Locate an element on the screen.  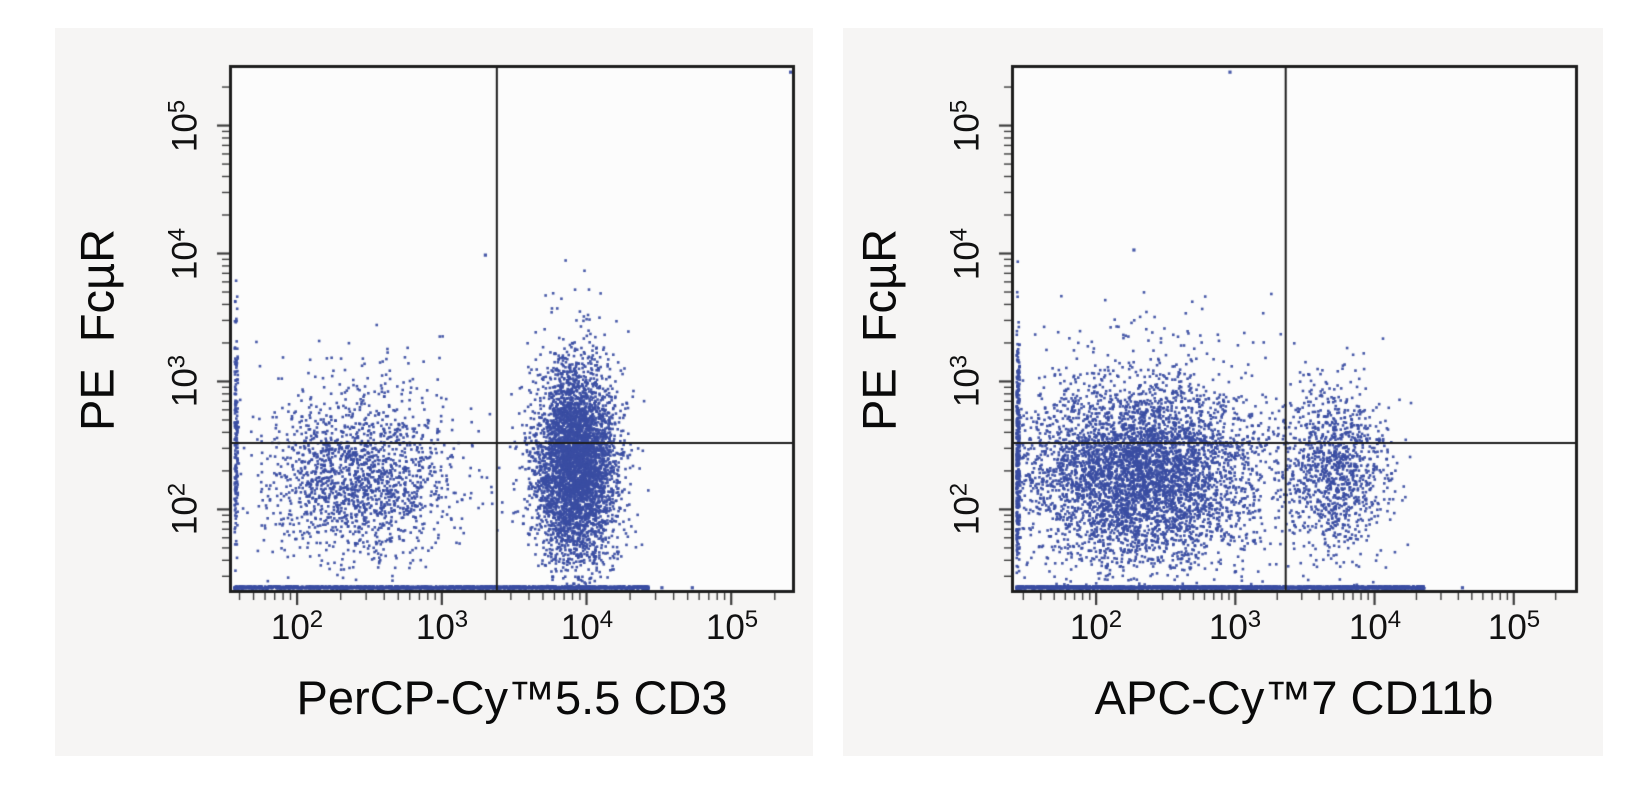
cd3-xtick-1e2: 10² is located at coordinates (297, 626).